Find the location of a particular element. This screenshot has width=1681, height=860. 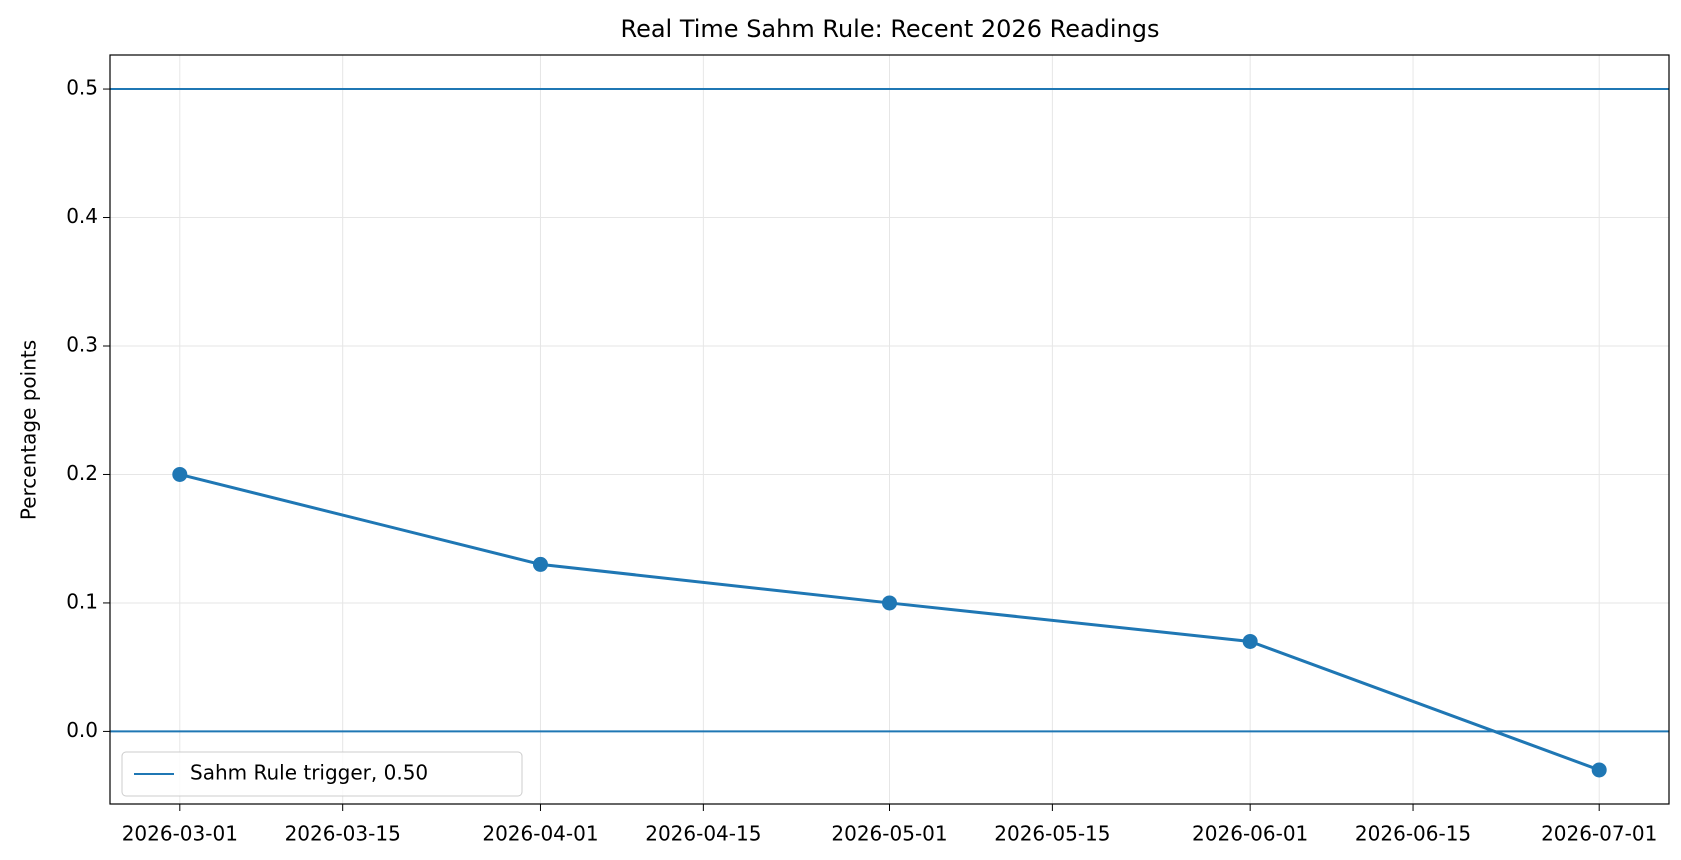

x-tick-label: 2026-04-15 is located at coordinates (703, 834).